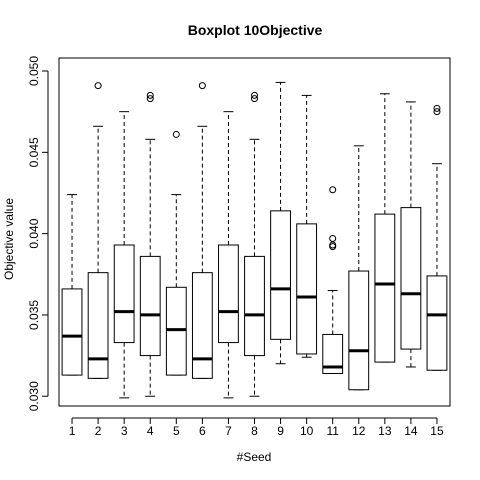 The image size is (480, 480). Describe the element at coordinates (34, 152) in the screenshot. I see `y-tick-label: 0.045` at that location.